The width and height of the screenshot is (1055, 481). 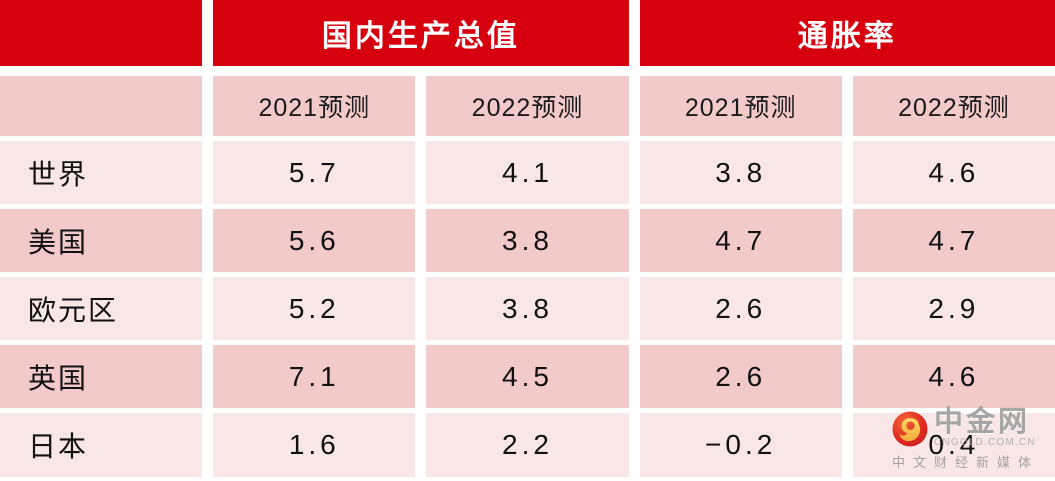 I want to click on cell-value: −0.2, so click(x=740, y=445).